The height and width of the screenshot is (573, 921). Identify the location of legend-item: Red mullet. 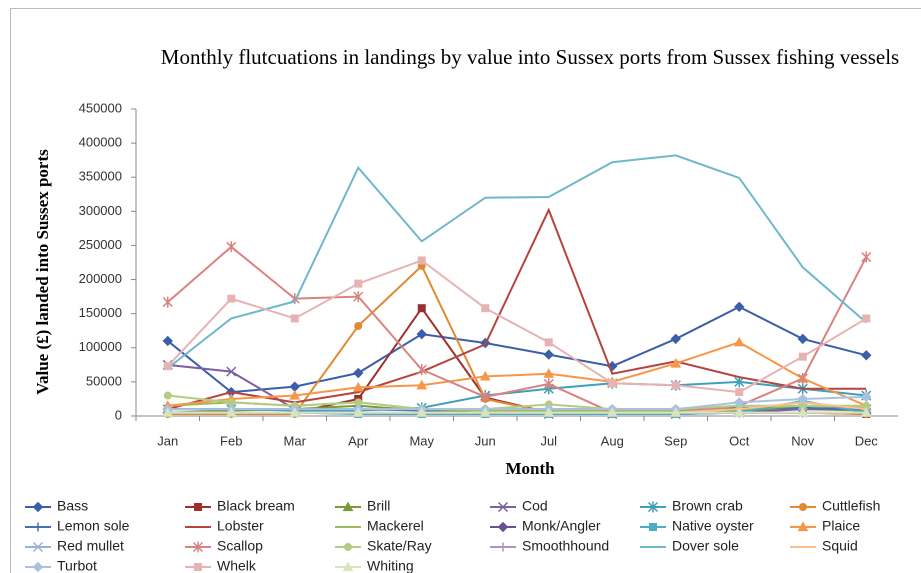
(74, 546).